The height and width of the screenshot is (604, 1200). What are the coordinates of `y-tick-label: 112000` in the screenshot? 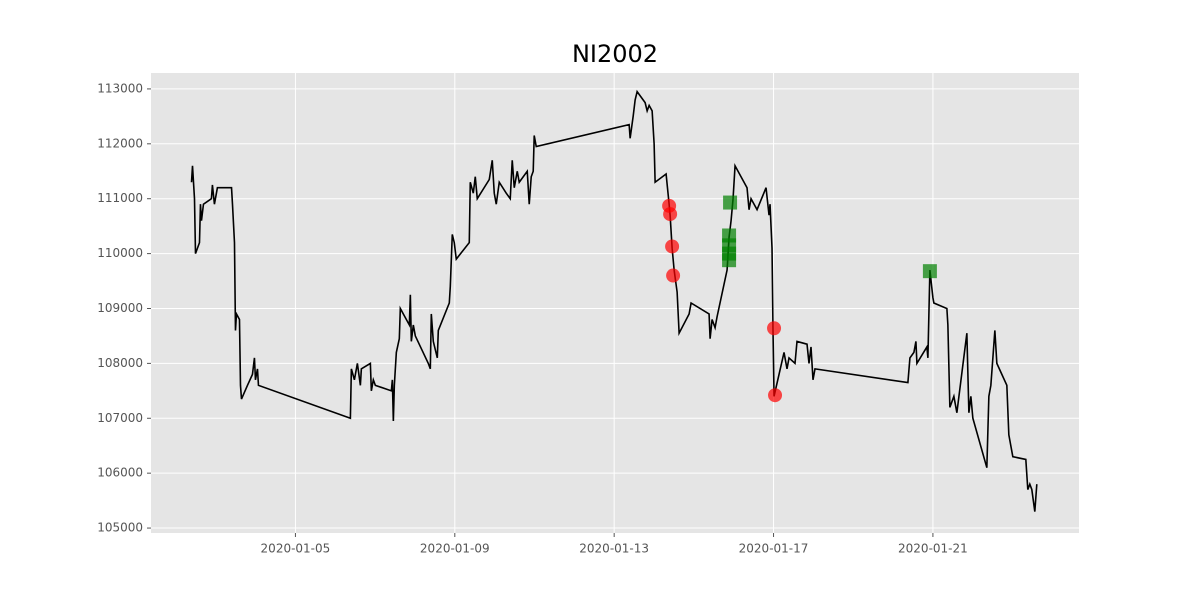 It's located at (120, 143).